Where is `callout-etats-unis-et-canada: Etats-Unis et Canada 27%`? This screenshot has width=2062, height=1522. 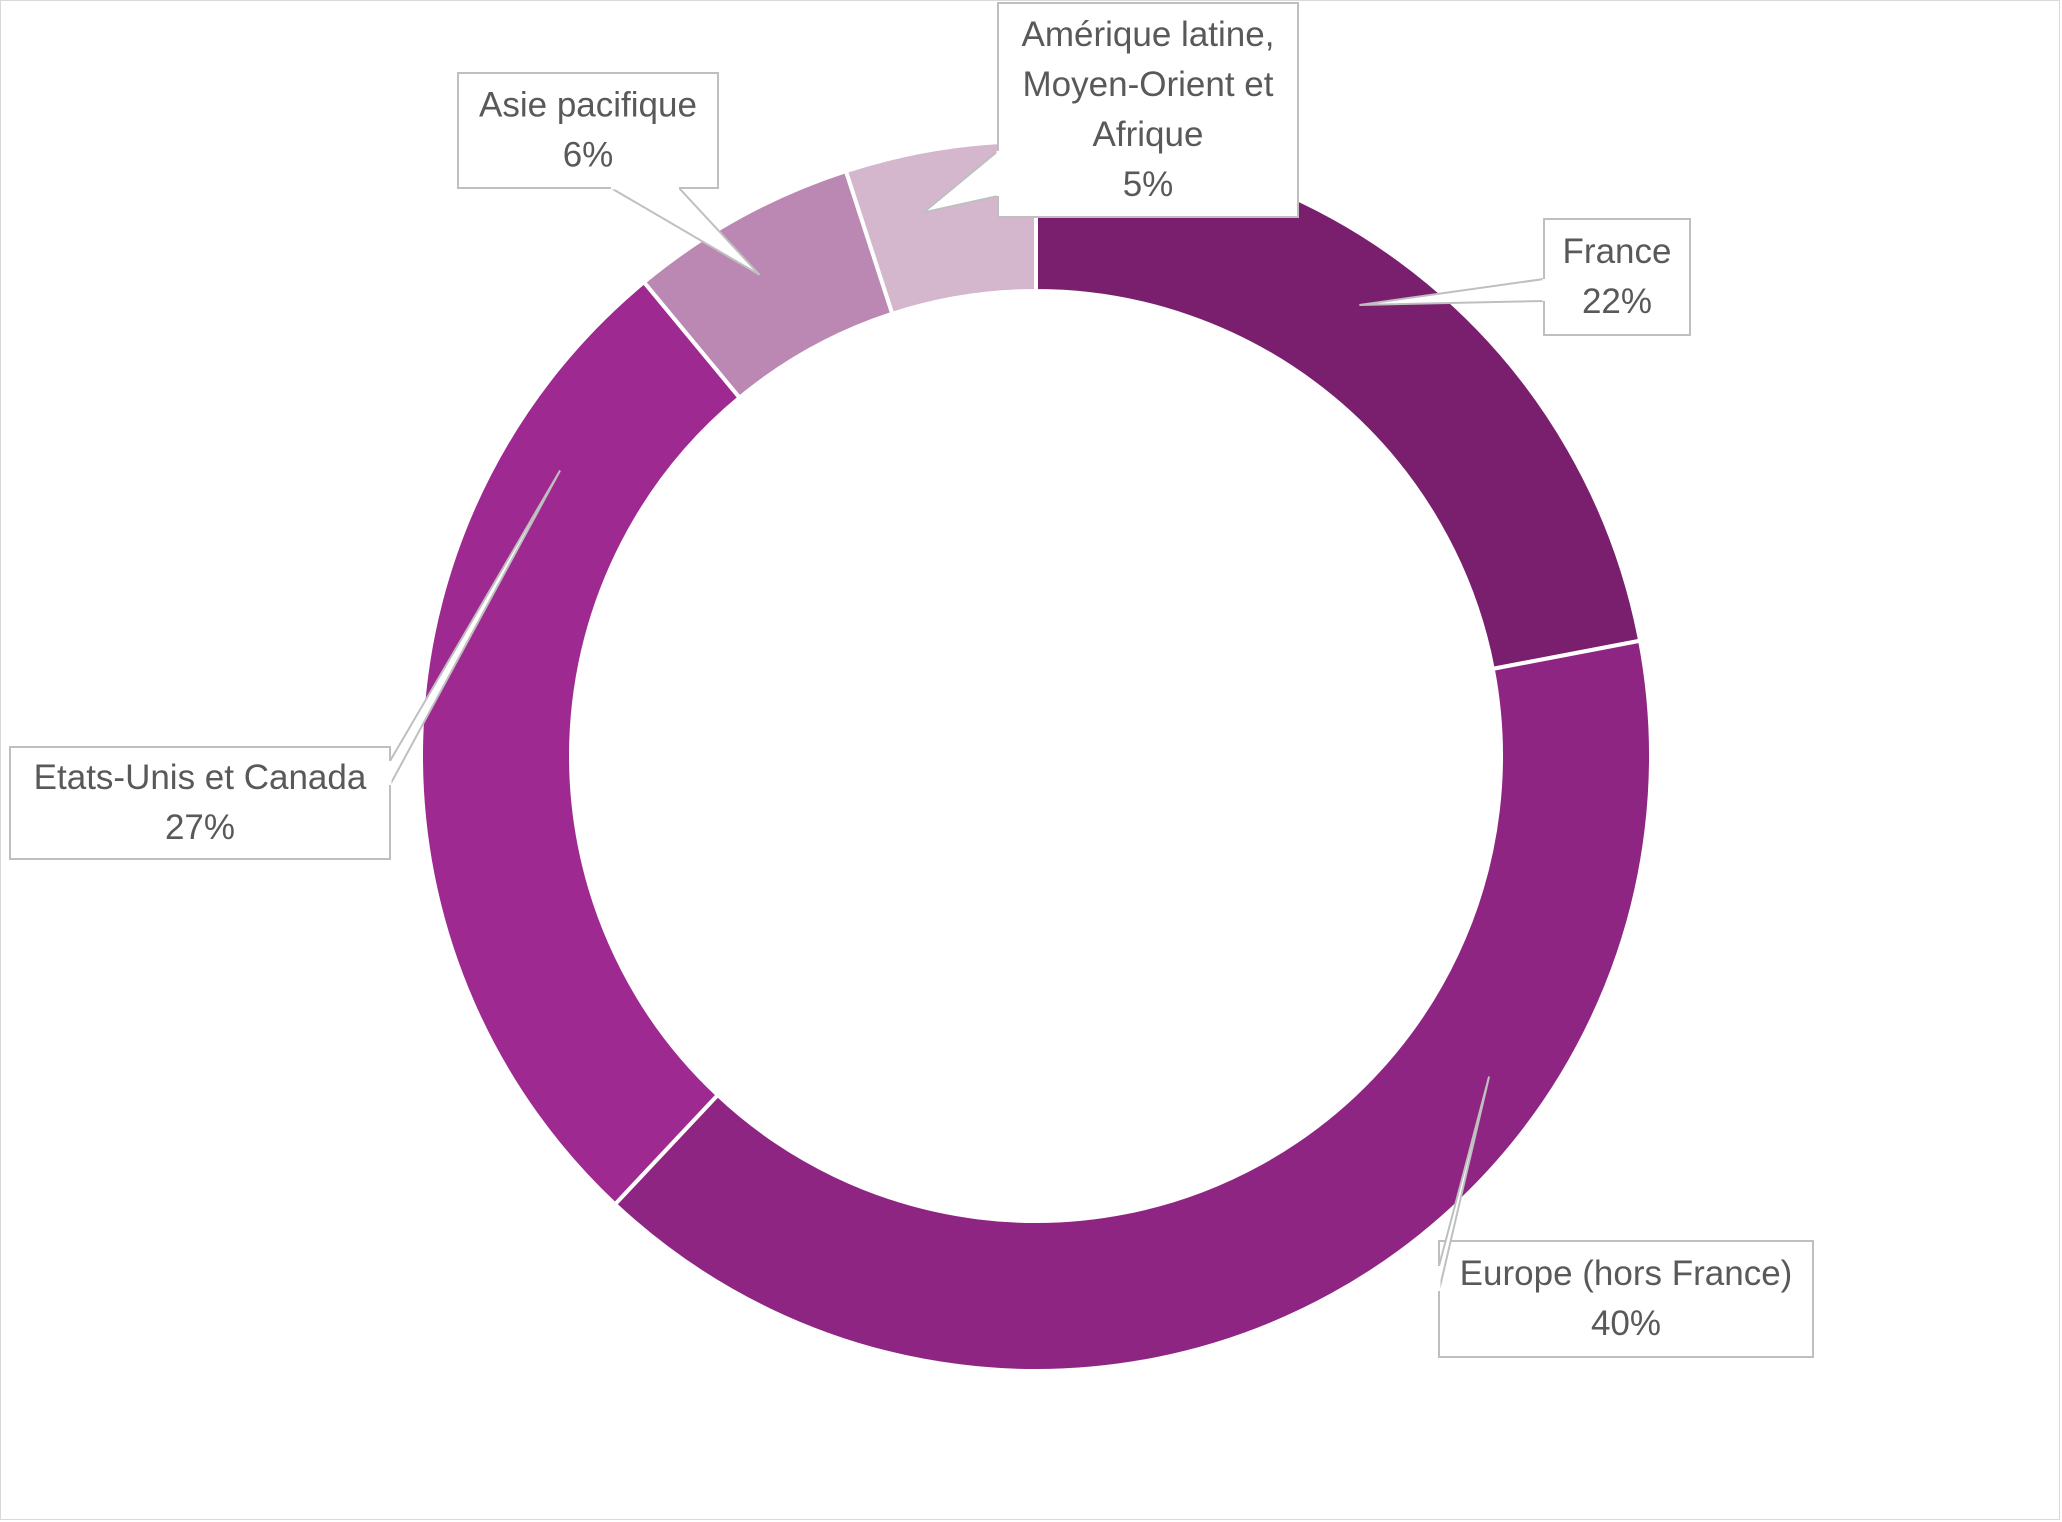 callout-etats-unis-et-canada: Etats-Unis et Canada 27% is located at coordinates (285, 664).